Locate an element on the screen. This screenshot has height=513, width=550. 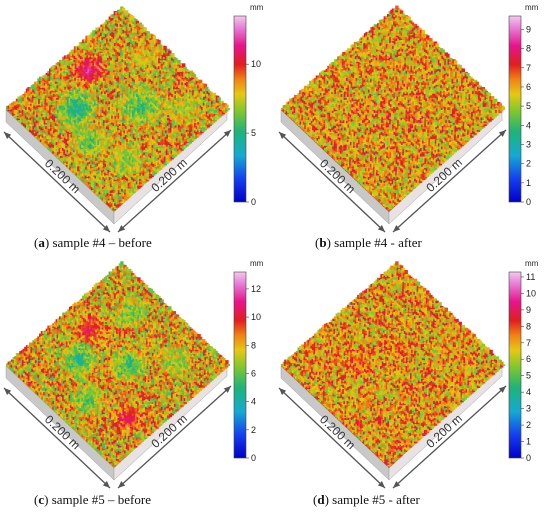
caption-a: (a) sample #4 – before is located at coordinates (93, 242).